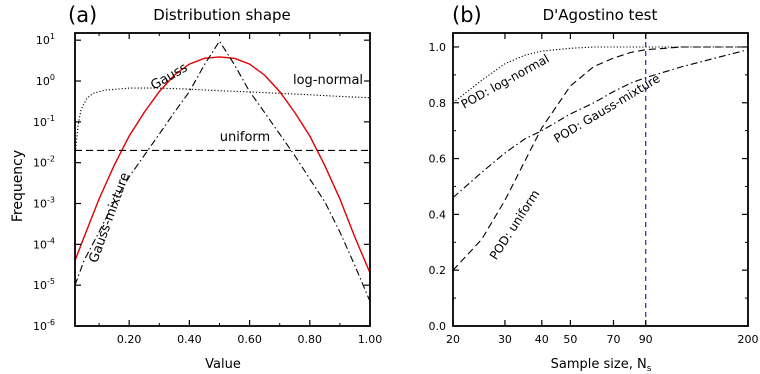 This screenshot has height=374, width=760. Describe the element at coordinates (223, 364) in the screenshot. I see `panel-a-xlabel: Value` at that location.